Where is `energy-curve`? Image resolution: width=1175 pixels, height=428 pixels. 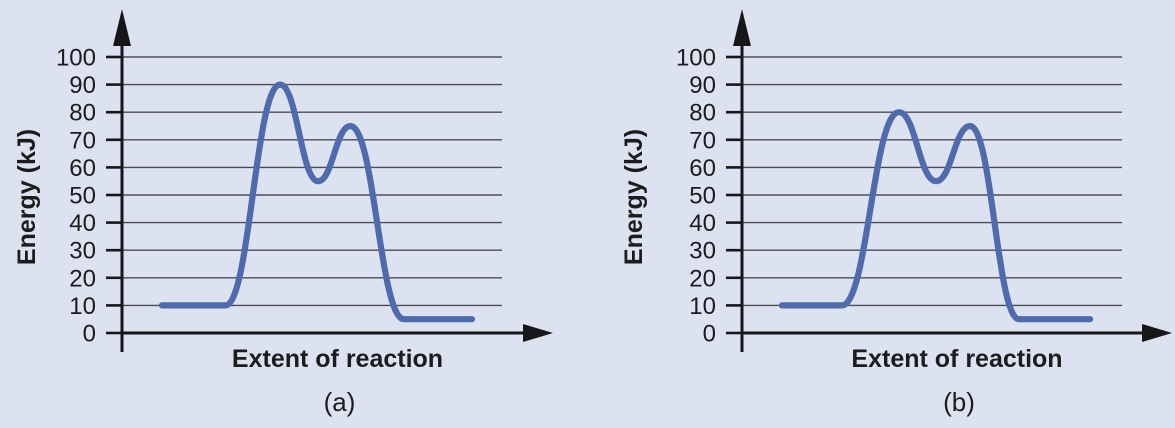
energy-curve is located at coordinates (936, 216).